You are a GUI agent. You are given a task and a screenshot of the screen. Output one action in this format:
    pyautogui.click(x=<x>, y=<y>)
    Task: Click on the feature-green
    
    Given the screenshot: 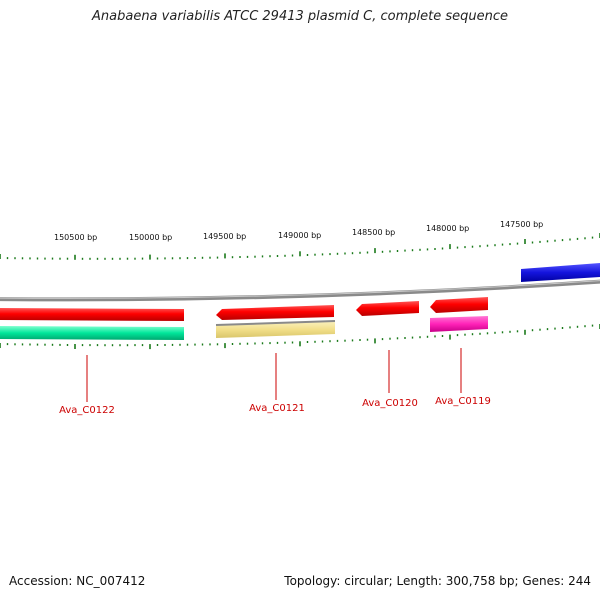 What is the action you would take?
    pyautogui.click(x=92, y=333)
    